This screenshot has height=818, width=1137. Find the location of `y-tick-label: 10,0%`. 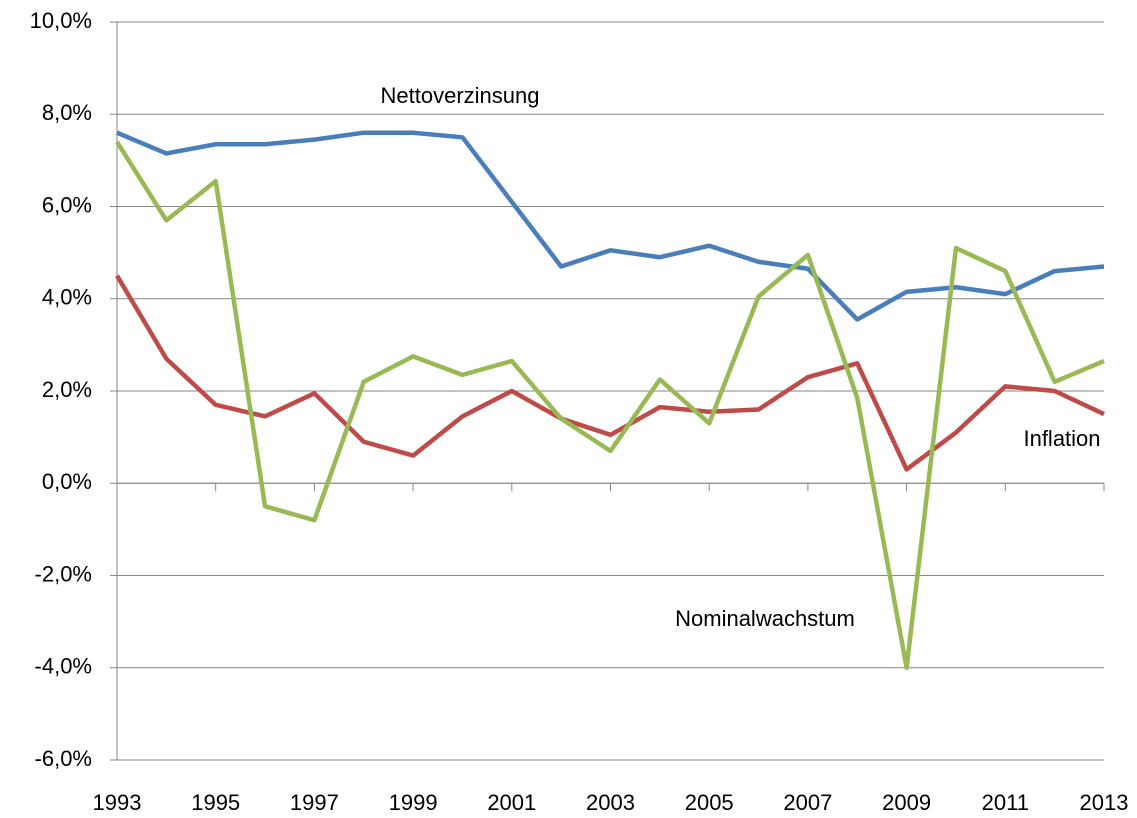

y-tick-label: 10,0% is located at coordinates (61, 20).